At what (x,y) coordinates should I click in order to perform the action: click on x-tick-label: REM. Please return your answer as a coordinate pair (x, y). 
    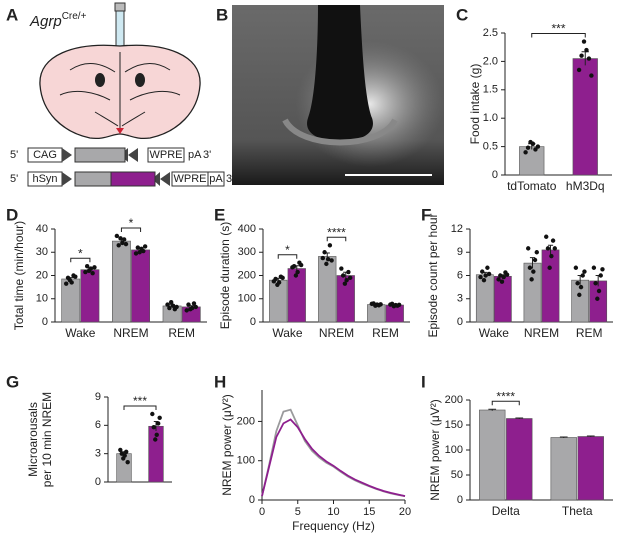
    Looking at the image, I should click on (589, 333).